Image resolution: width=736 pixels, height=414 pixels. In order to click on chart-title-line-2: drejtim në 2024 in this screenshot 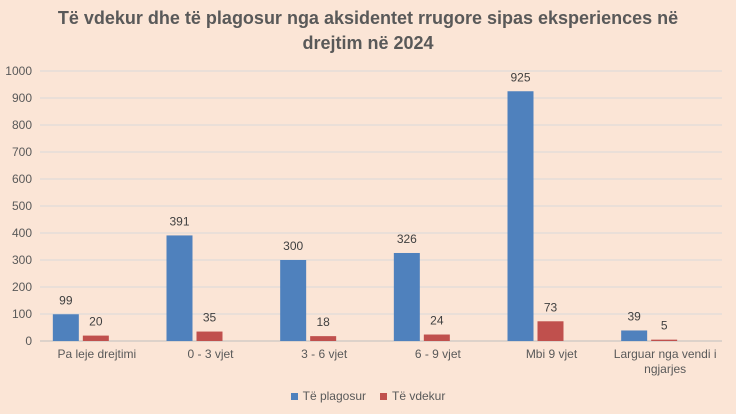, I will do `click(368, 43)`.